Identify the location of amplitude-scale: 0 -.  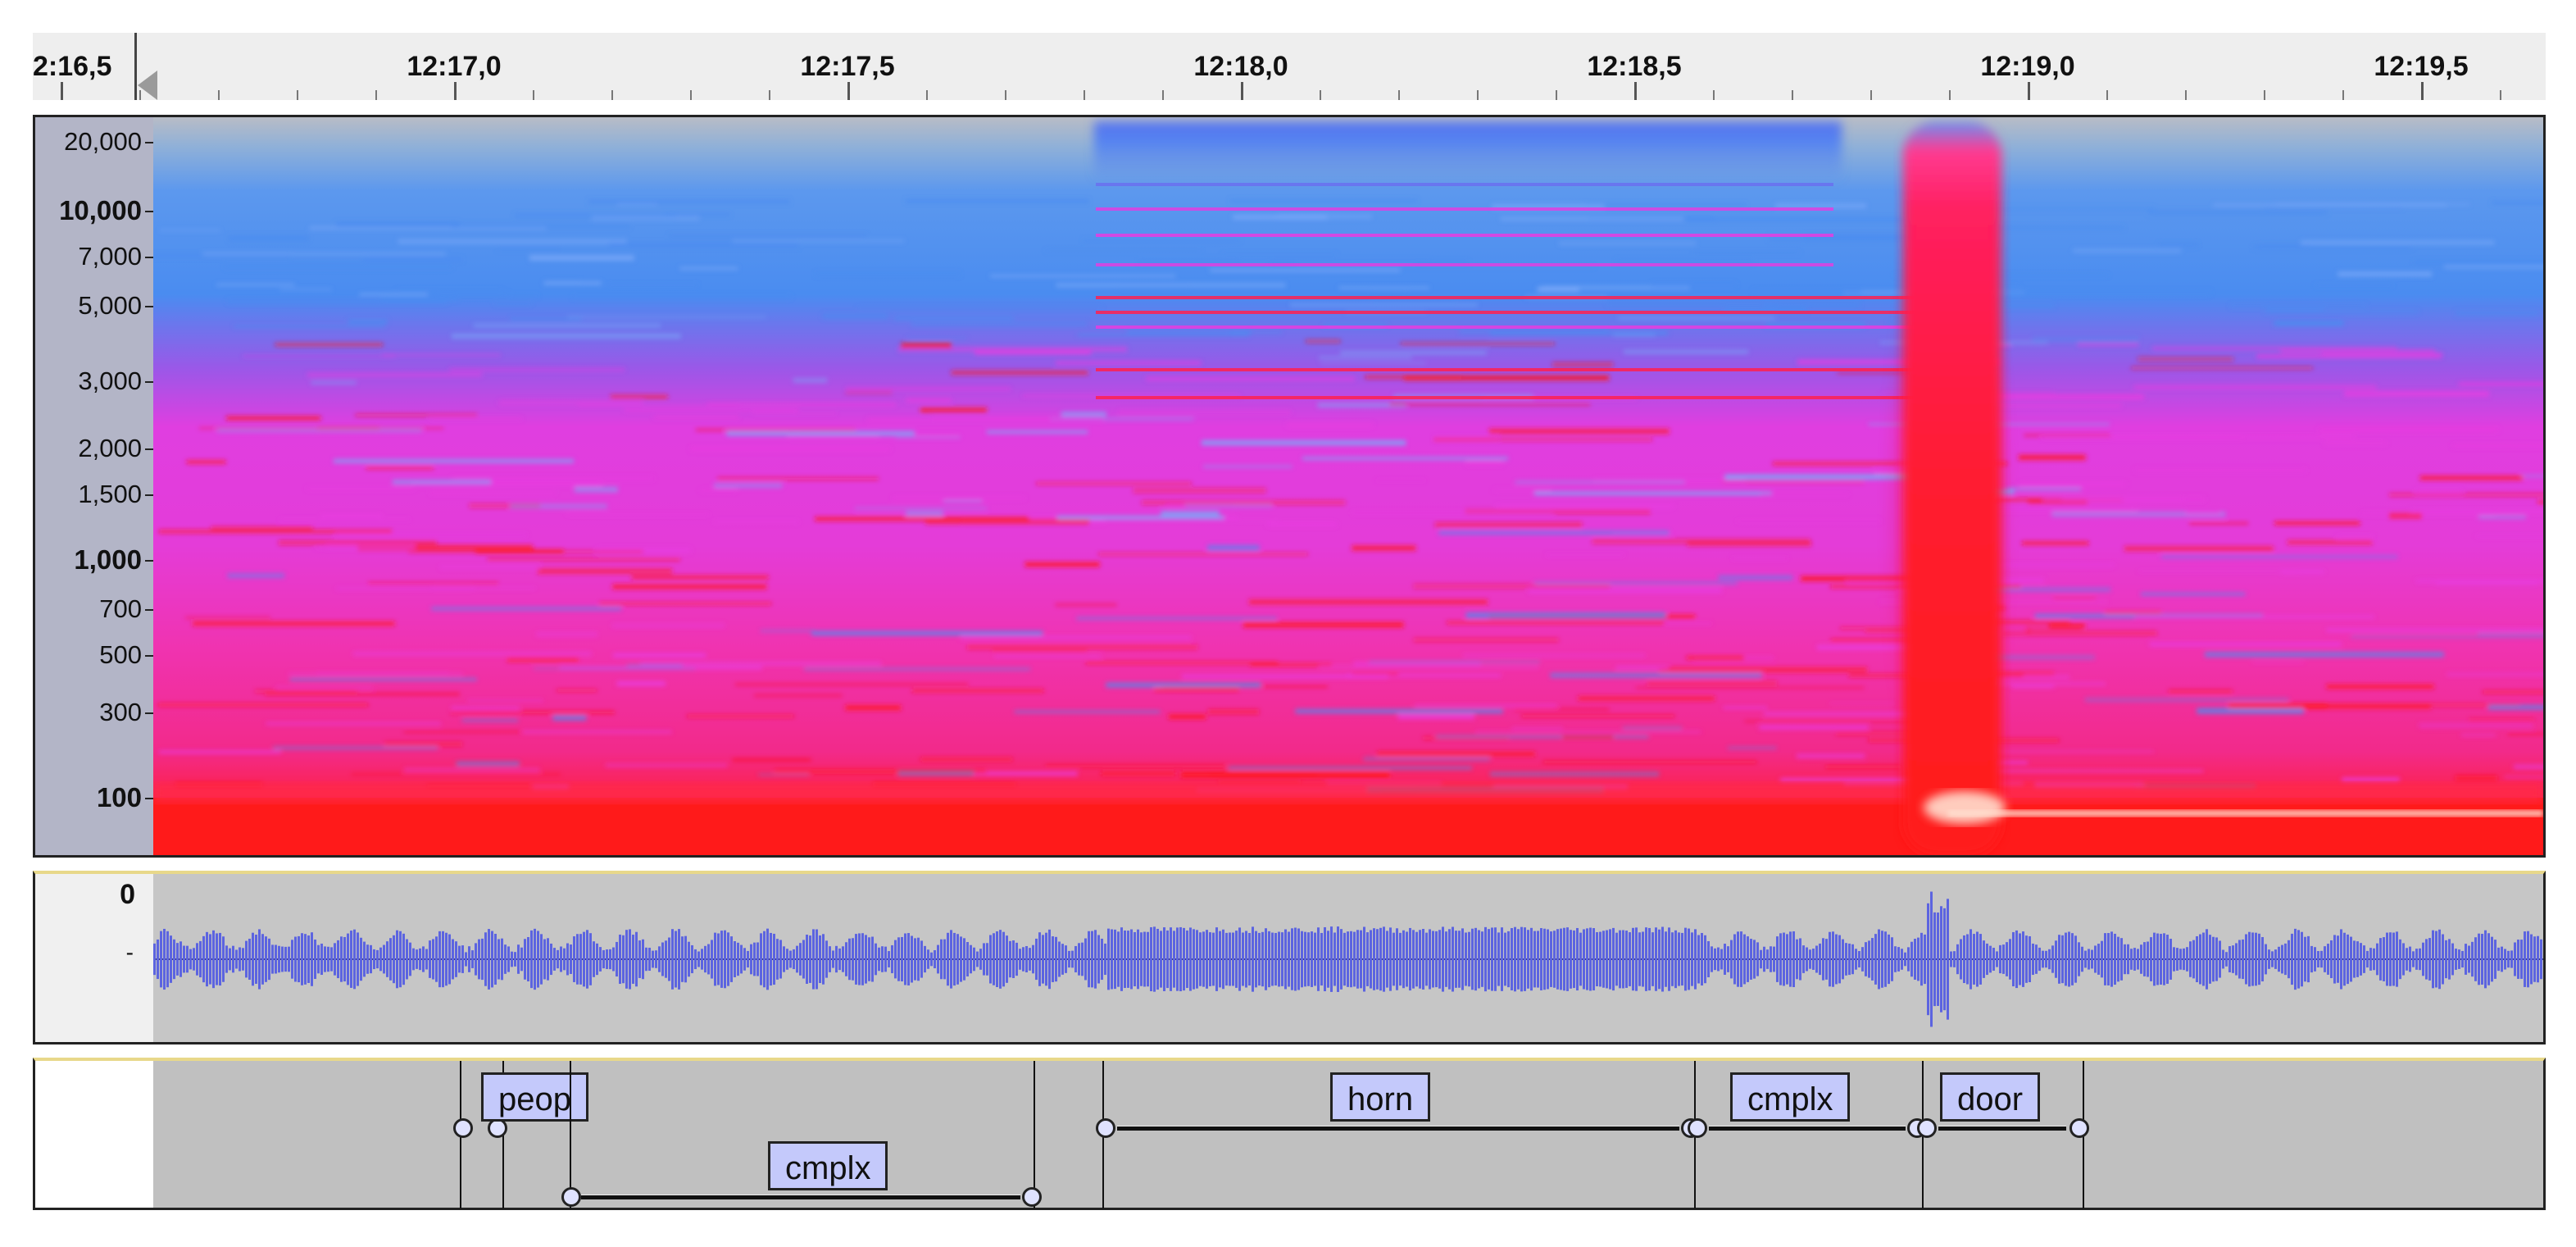
(95, 958).